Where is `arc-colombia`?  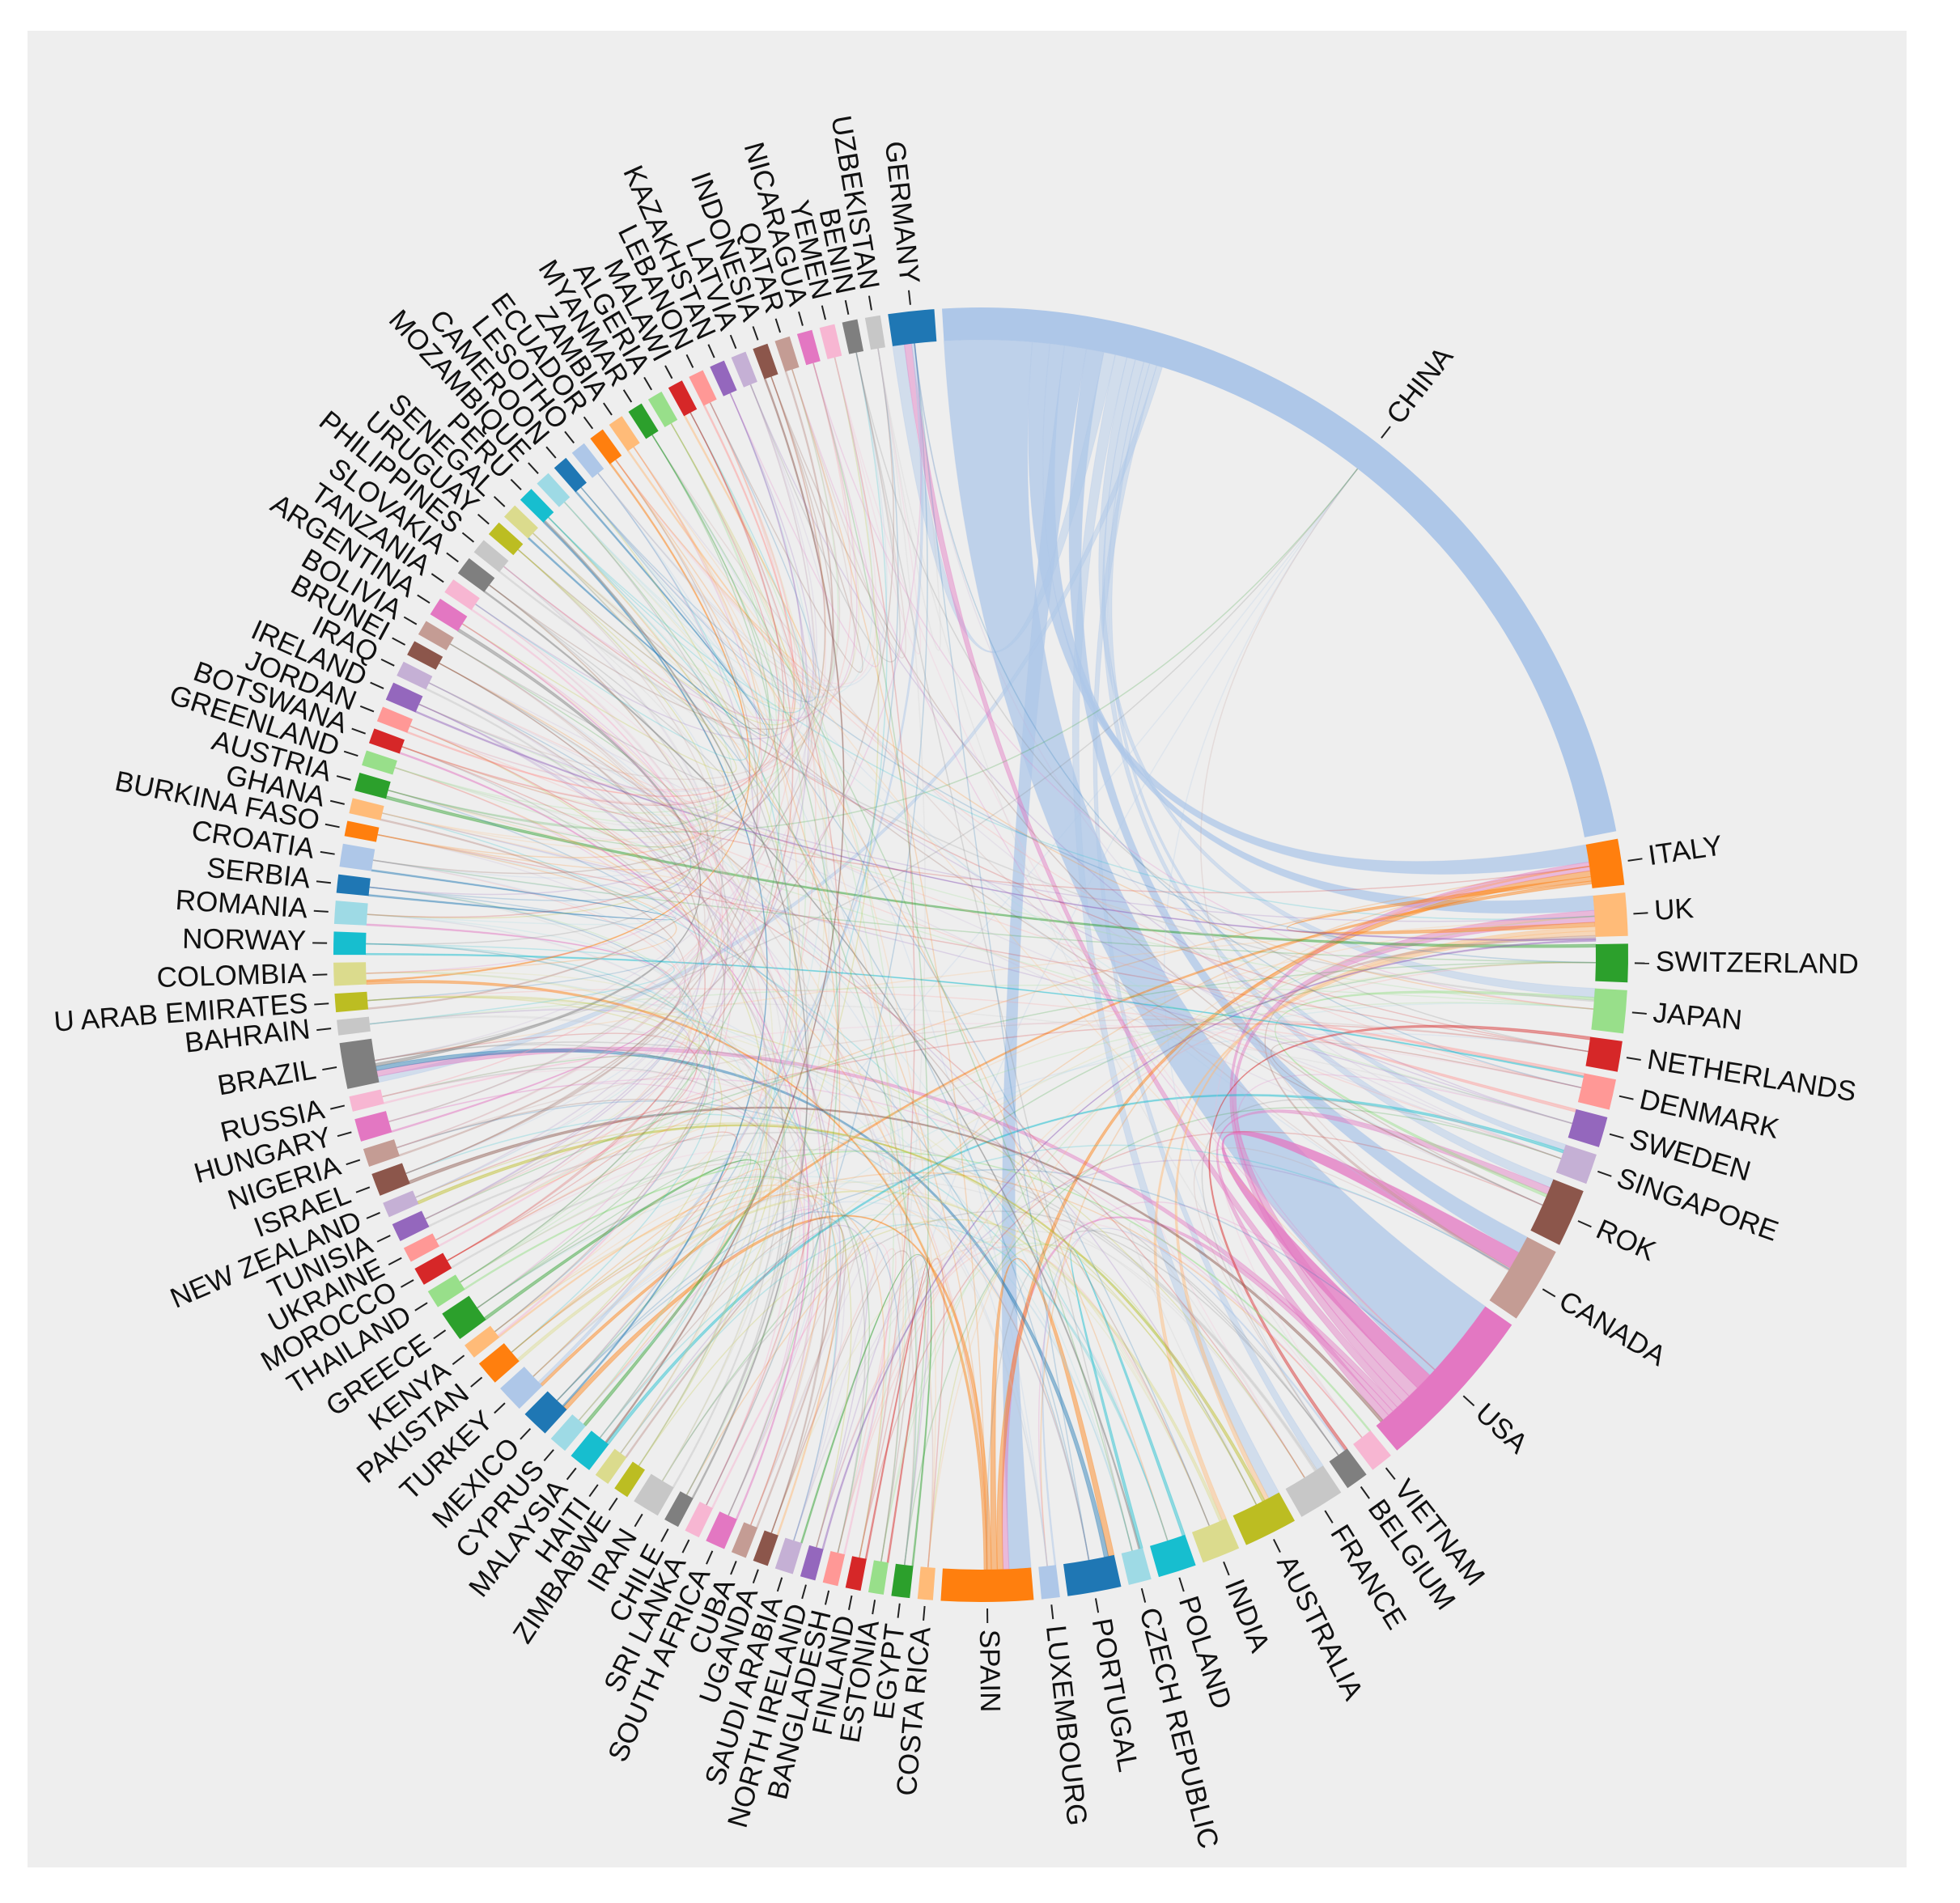
arc-colombia is located at coordinates (350, 974).